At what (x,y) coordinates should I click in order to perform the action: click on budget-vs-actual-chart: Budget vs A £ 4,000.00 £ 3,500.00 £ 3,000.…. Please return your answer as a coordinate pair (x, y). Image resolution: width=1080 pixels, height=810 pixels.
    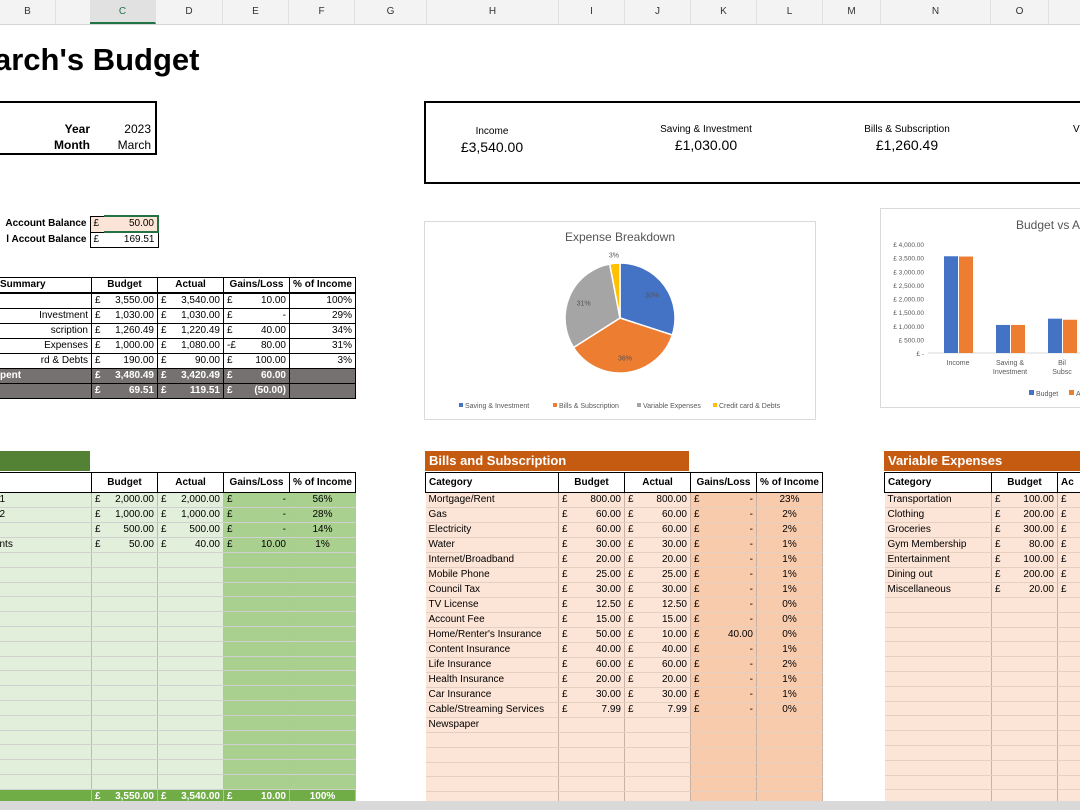
    Looking at the image, I should click on (980, 308).